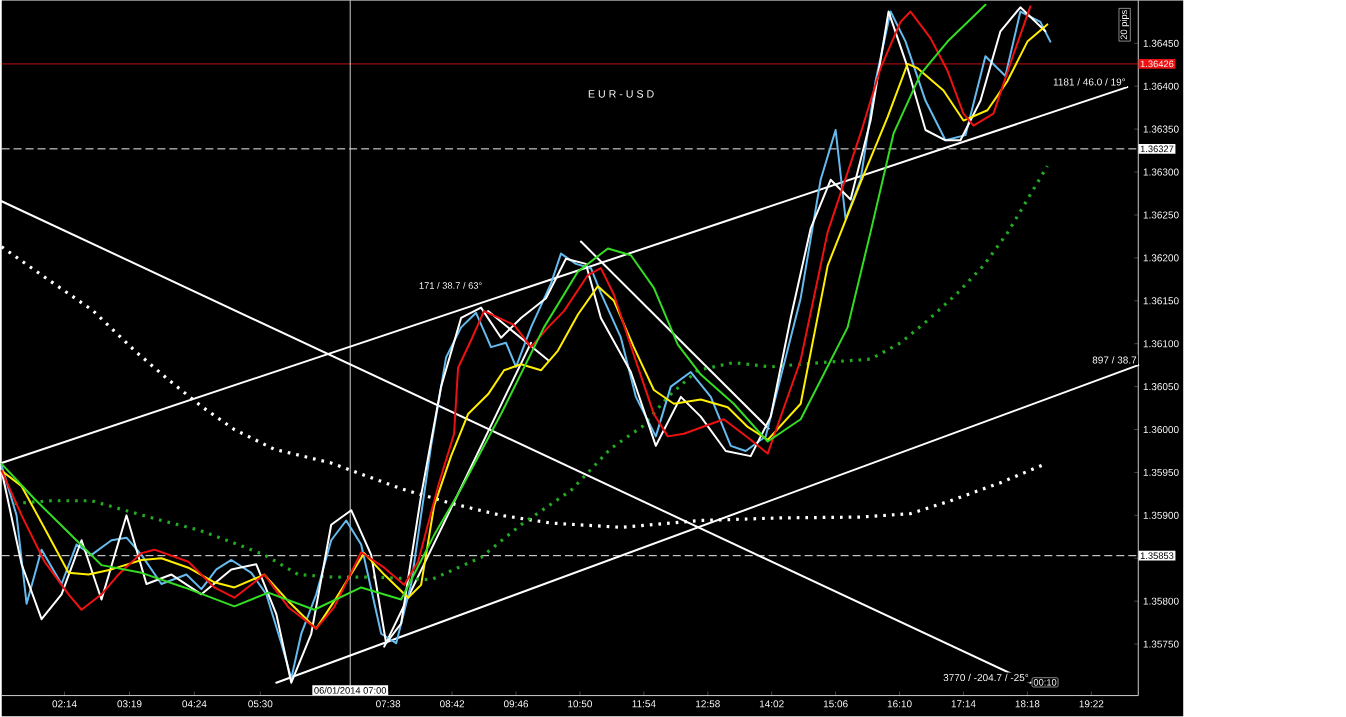 The width and height of the screenshot is (1346, 717). Describe the element at coordinates (194, 704) in the screenshot. I see `x-tick-label: 04:24` at that location.